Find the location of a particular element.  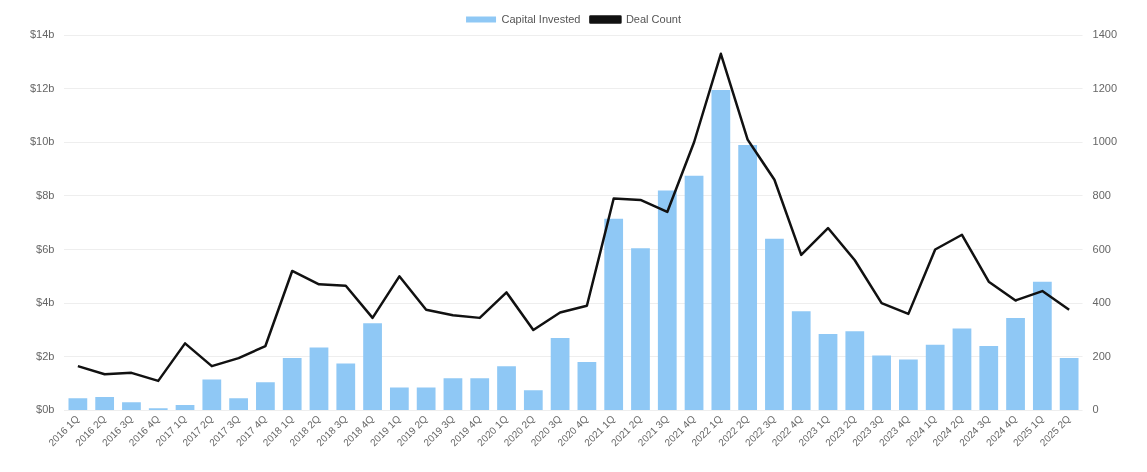

legend-label: Deal Count is located at coordinates (653, 18).